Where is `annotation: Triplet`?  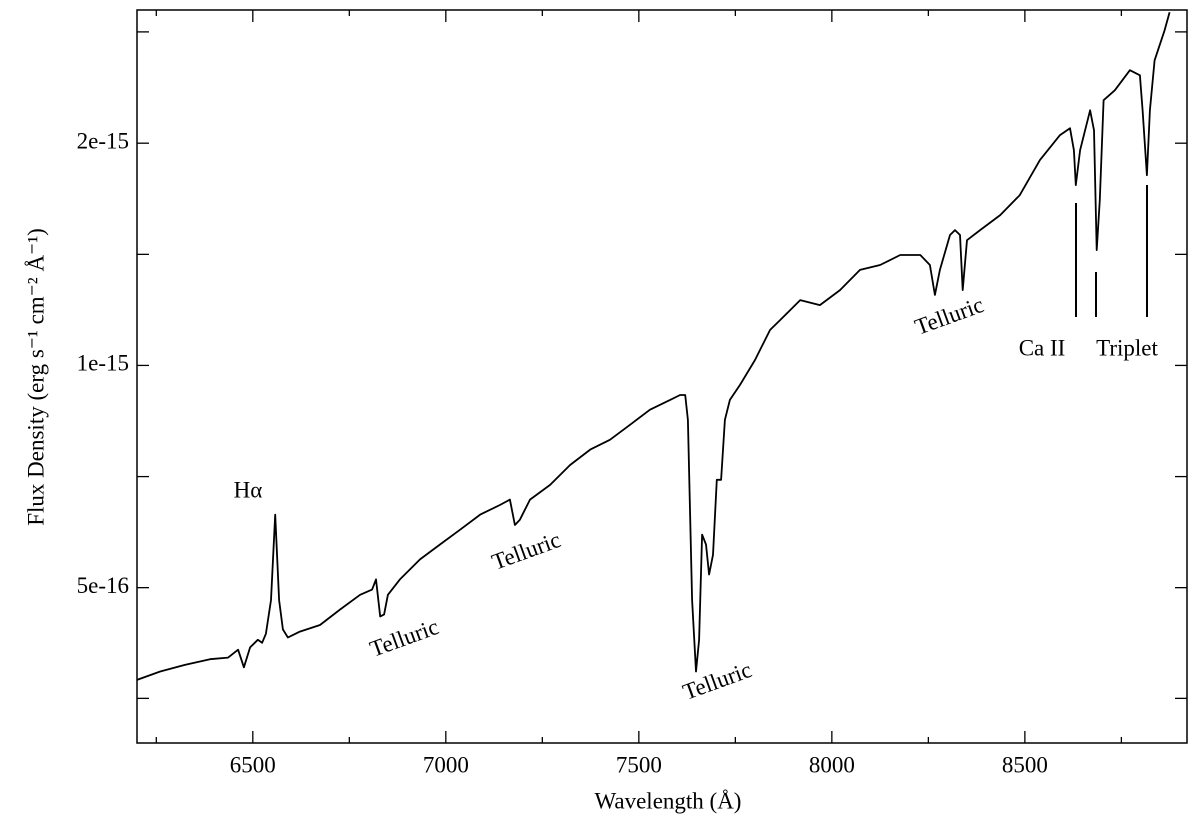
annotation: Triplet is located at coordinates (1127, 347).